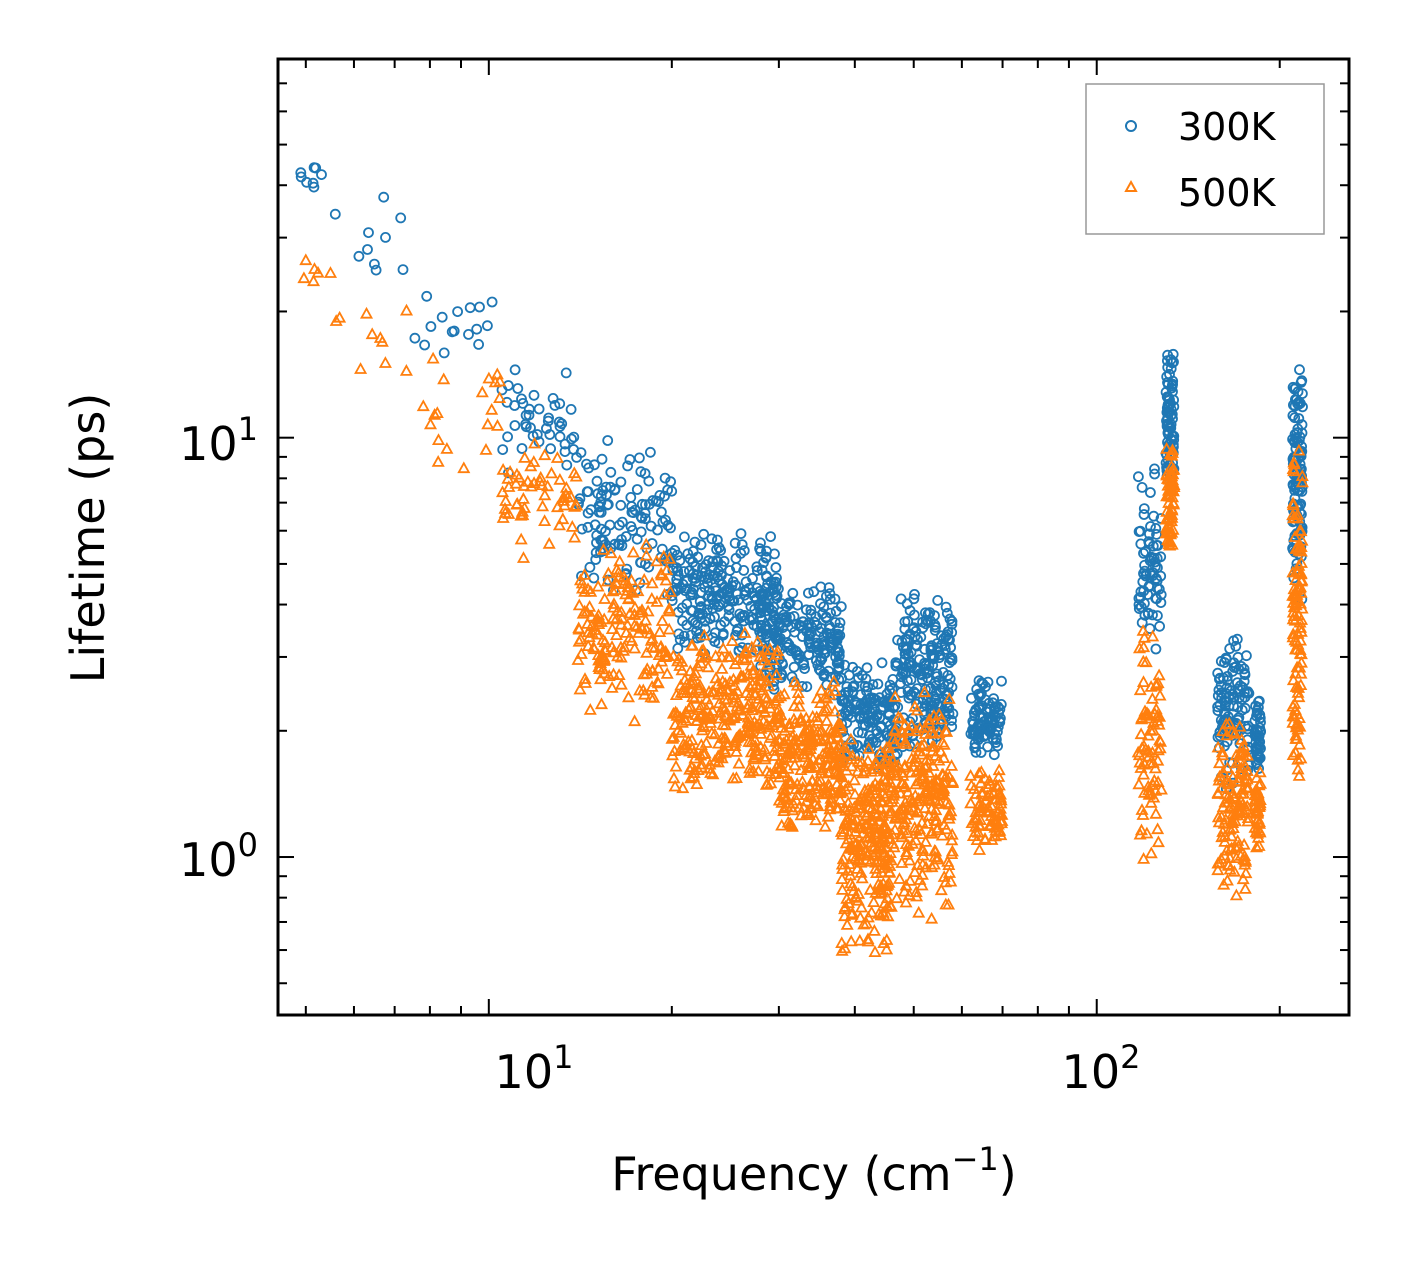 Image resolution: width=1408 pixels, height=1265 pixels. What do you see at coordinates (534, 1068) in the screenshot?
I see `x-tick-label-10: 101` at bounding box center [534, 1068].